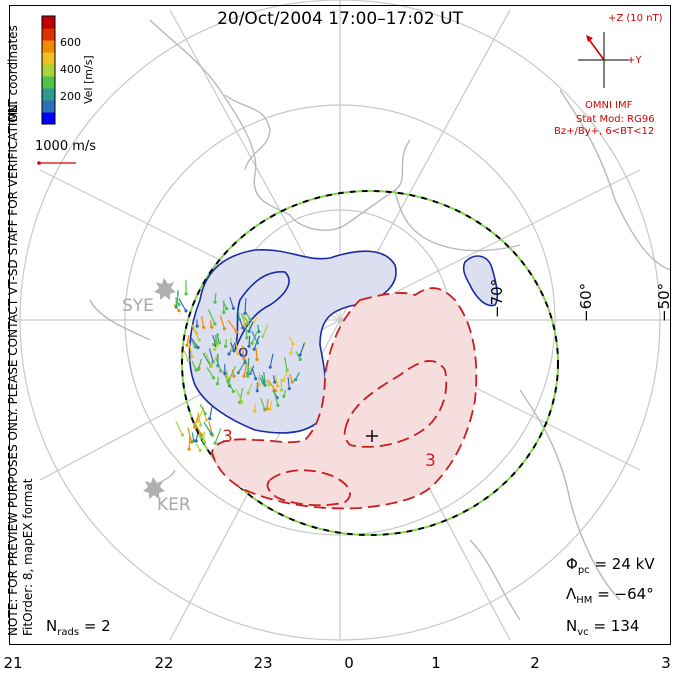 Image resolution: width=680 pixels, height=678 pixels. I want to click on n-rads-subscript: rads, so click(68, 632).